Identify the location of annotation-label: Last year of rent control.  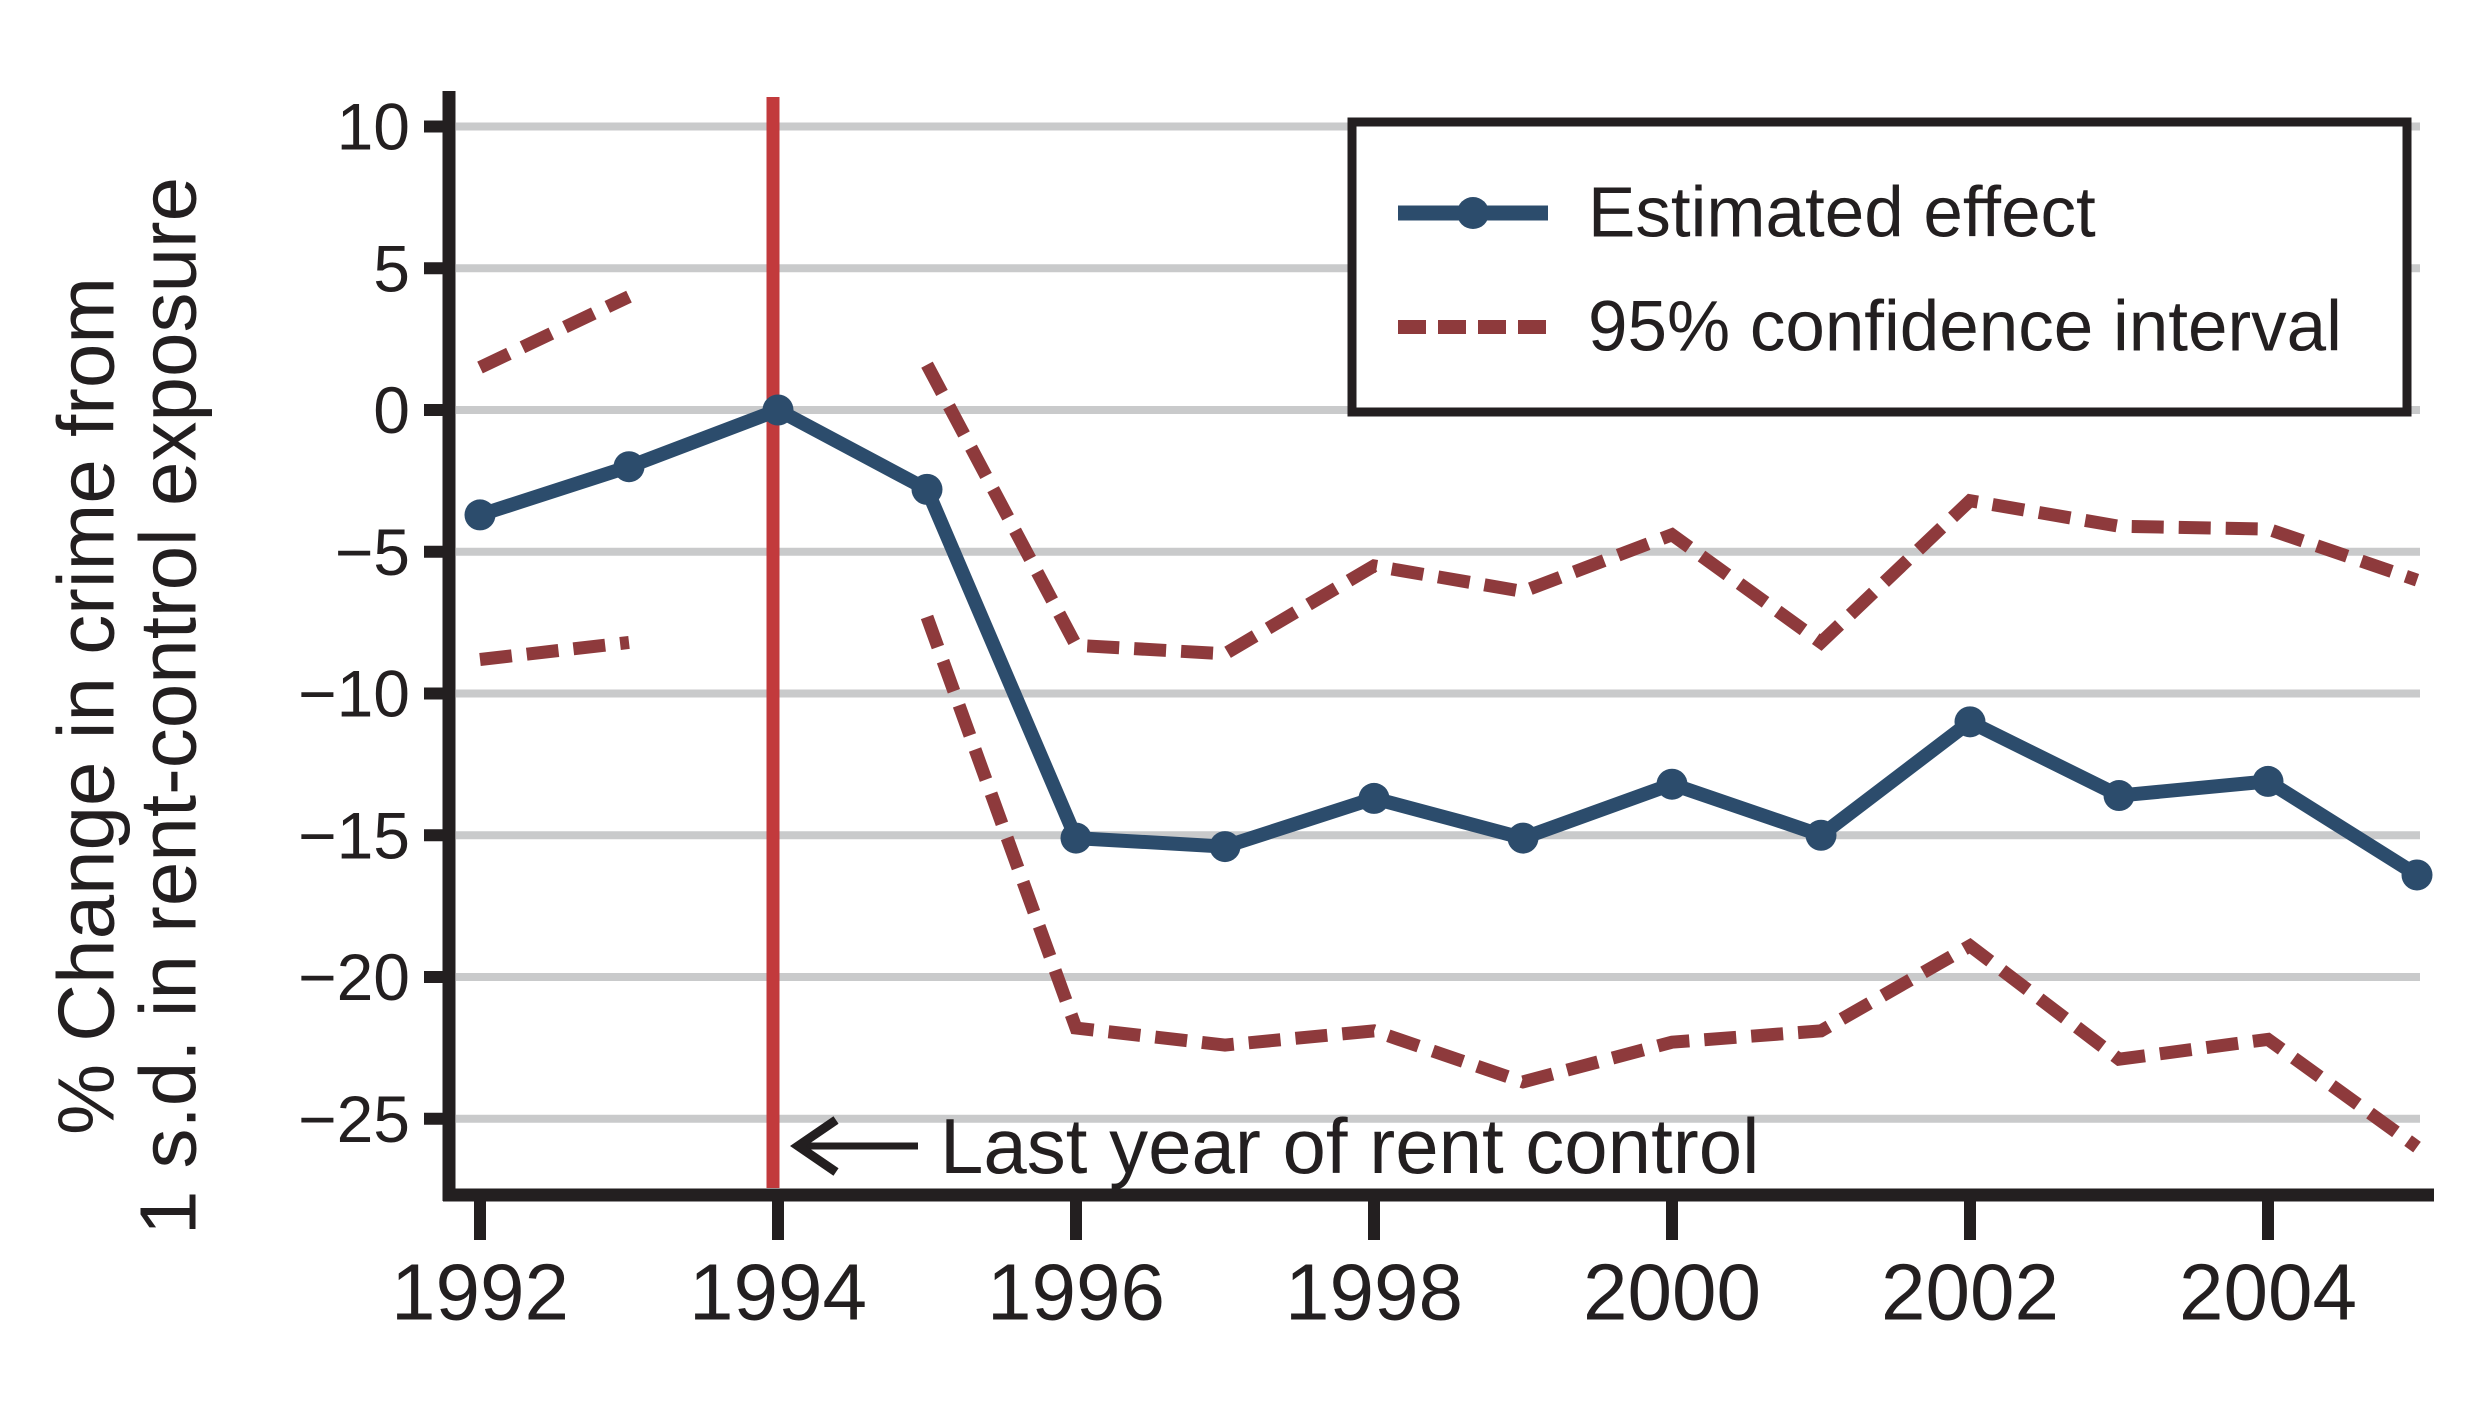
(1349, 1146).